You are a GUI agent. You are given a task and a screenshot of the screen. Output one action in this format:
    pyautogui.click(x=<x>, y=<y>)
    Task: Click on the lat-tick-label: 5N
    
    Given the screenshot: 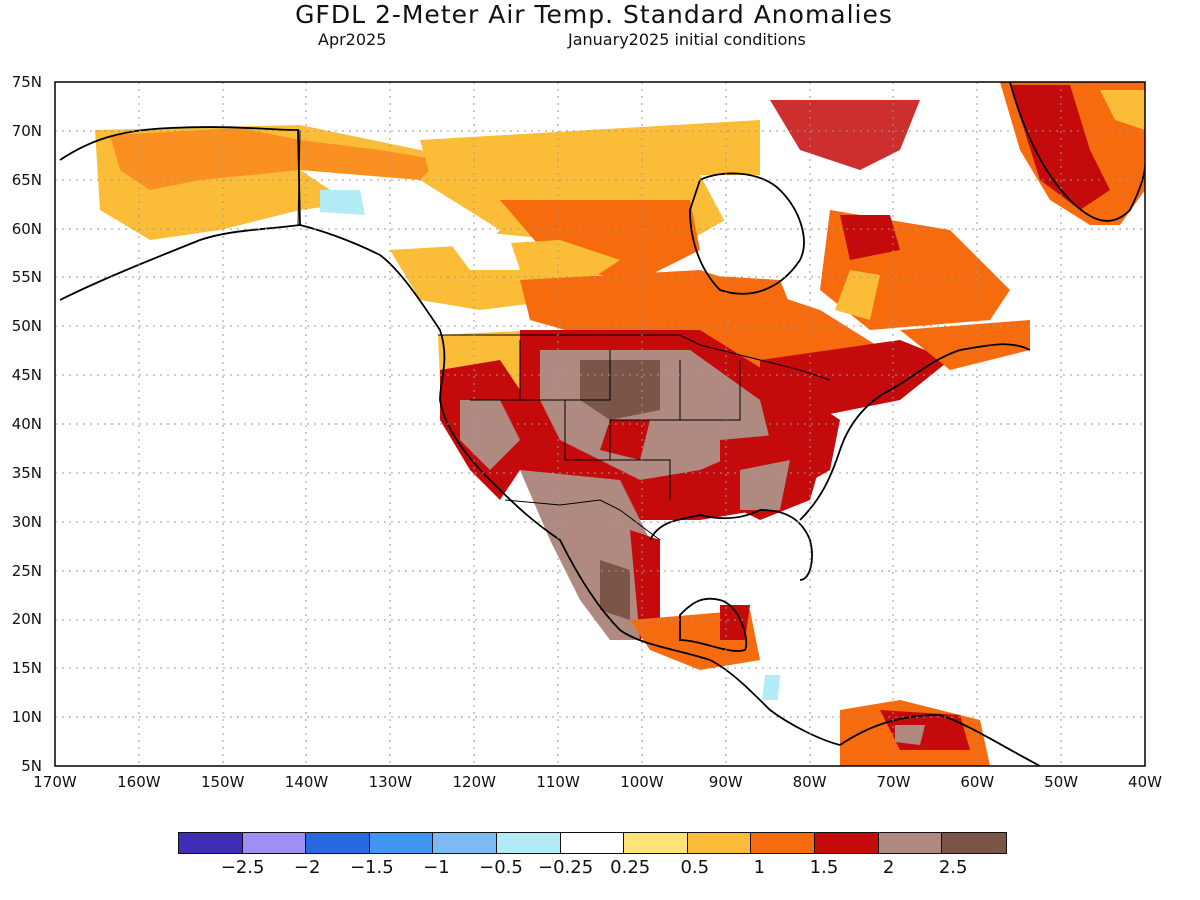 What is the action you would take?
    pyautogui.click(x=31, y=766)
    